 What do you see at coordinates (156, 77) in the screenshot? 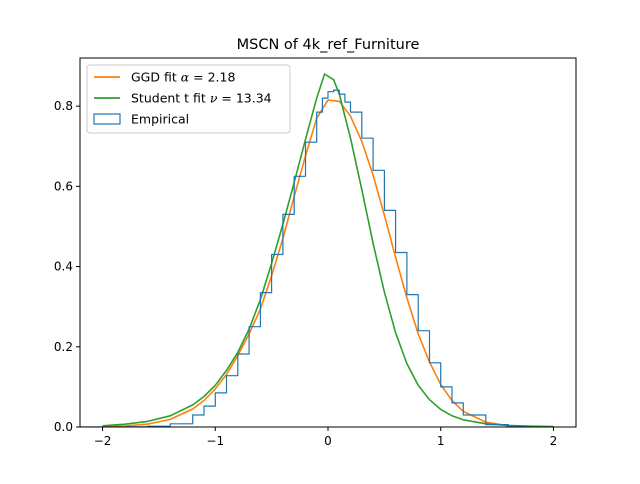
I see `legend-label-text: GGD fit` at bounding box center [156, 77].